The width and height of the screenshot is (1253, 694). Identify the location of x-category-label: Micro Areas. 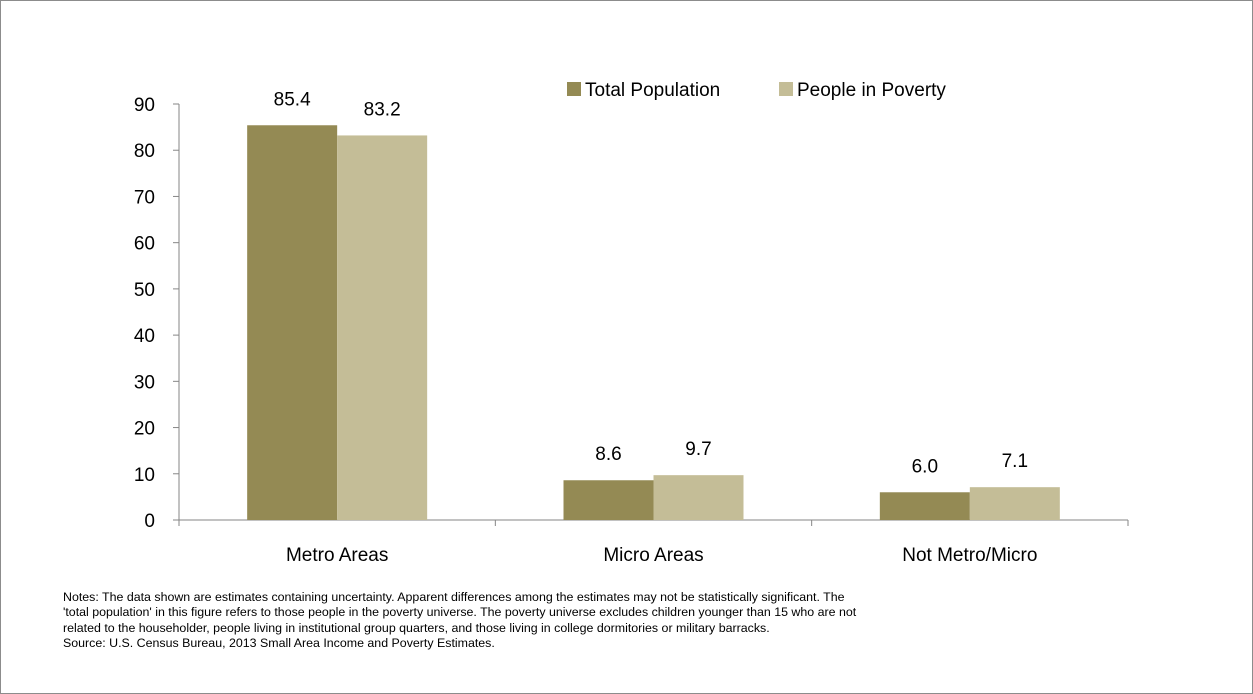
(653, 555).